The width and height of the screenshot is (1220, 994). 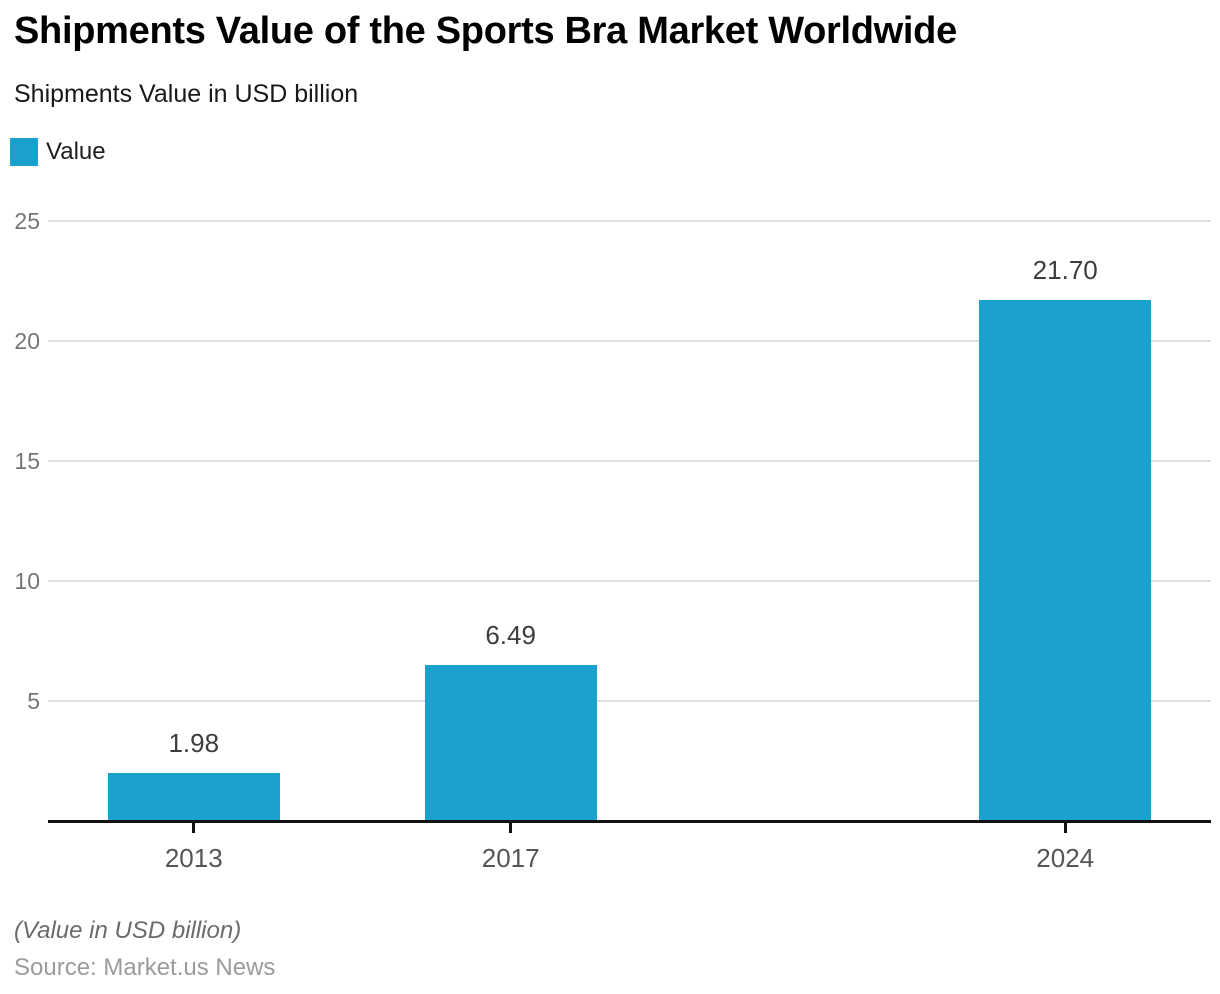 I want to click on bar-2024, so click(x=1065, y=560).